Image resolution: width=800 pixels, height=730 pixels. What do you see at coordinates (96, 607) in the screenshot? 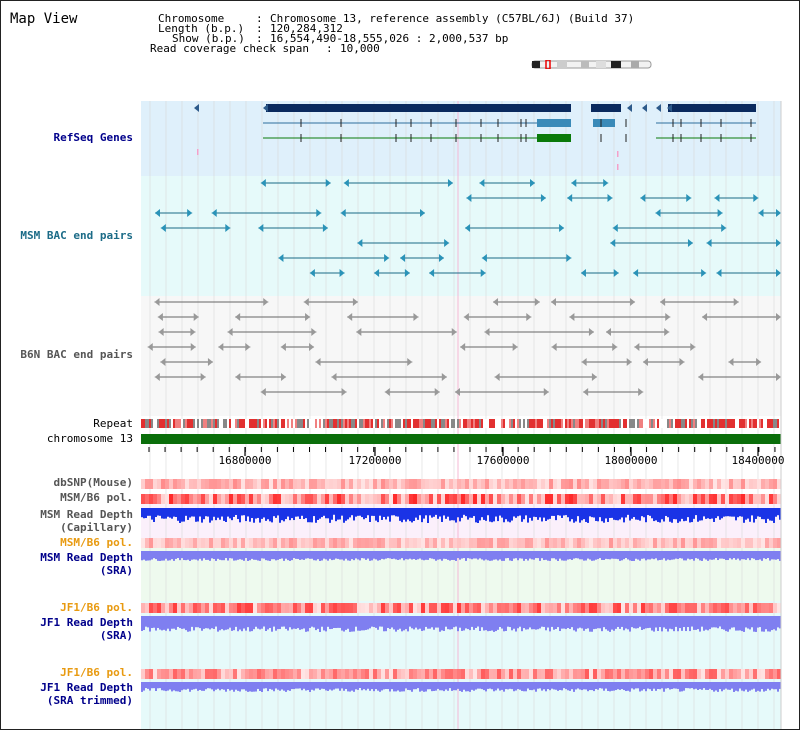
I see `track-label-jf1-b6-pol: JF1/B6 pol.` at bounding box center [96, 607].